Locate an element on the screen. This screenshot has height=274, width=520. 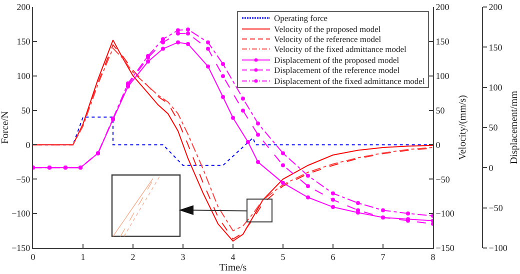
y-tick-label: −100 is located at coordinates (21, 213).